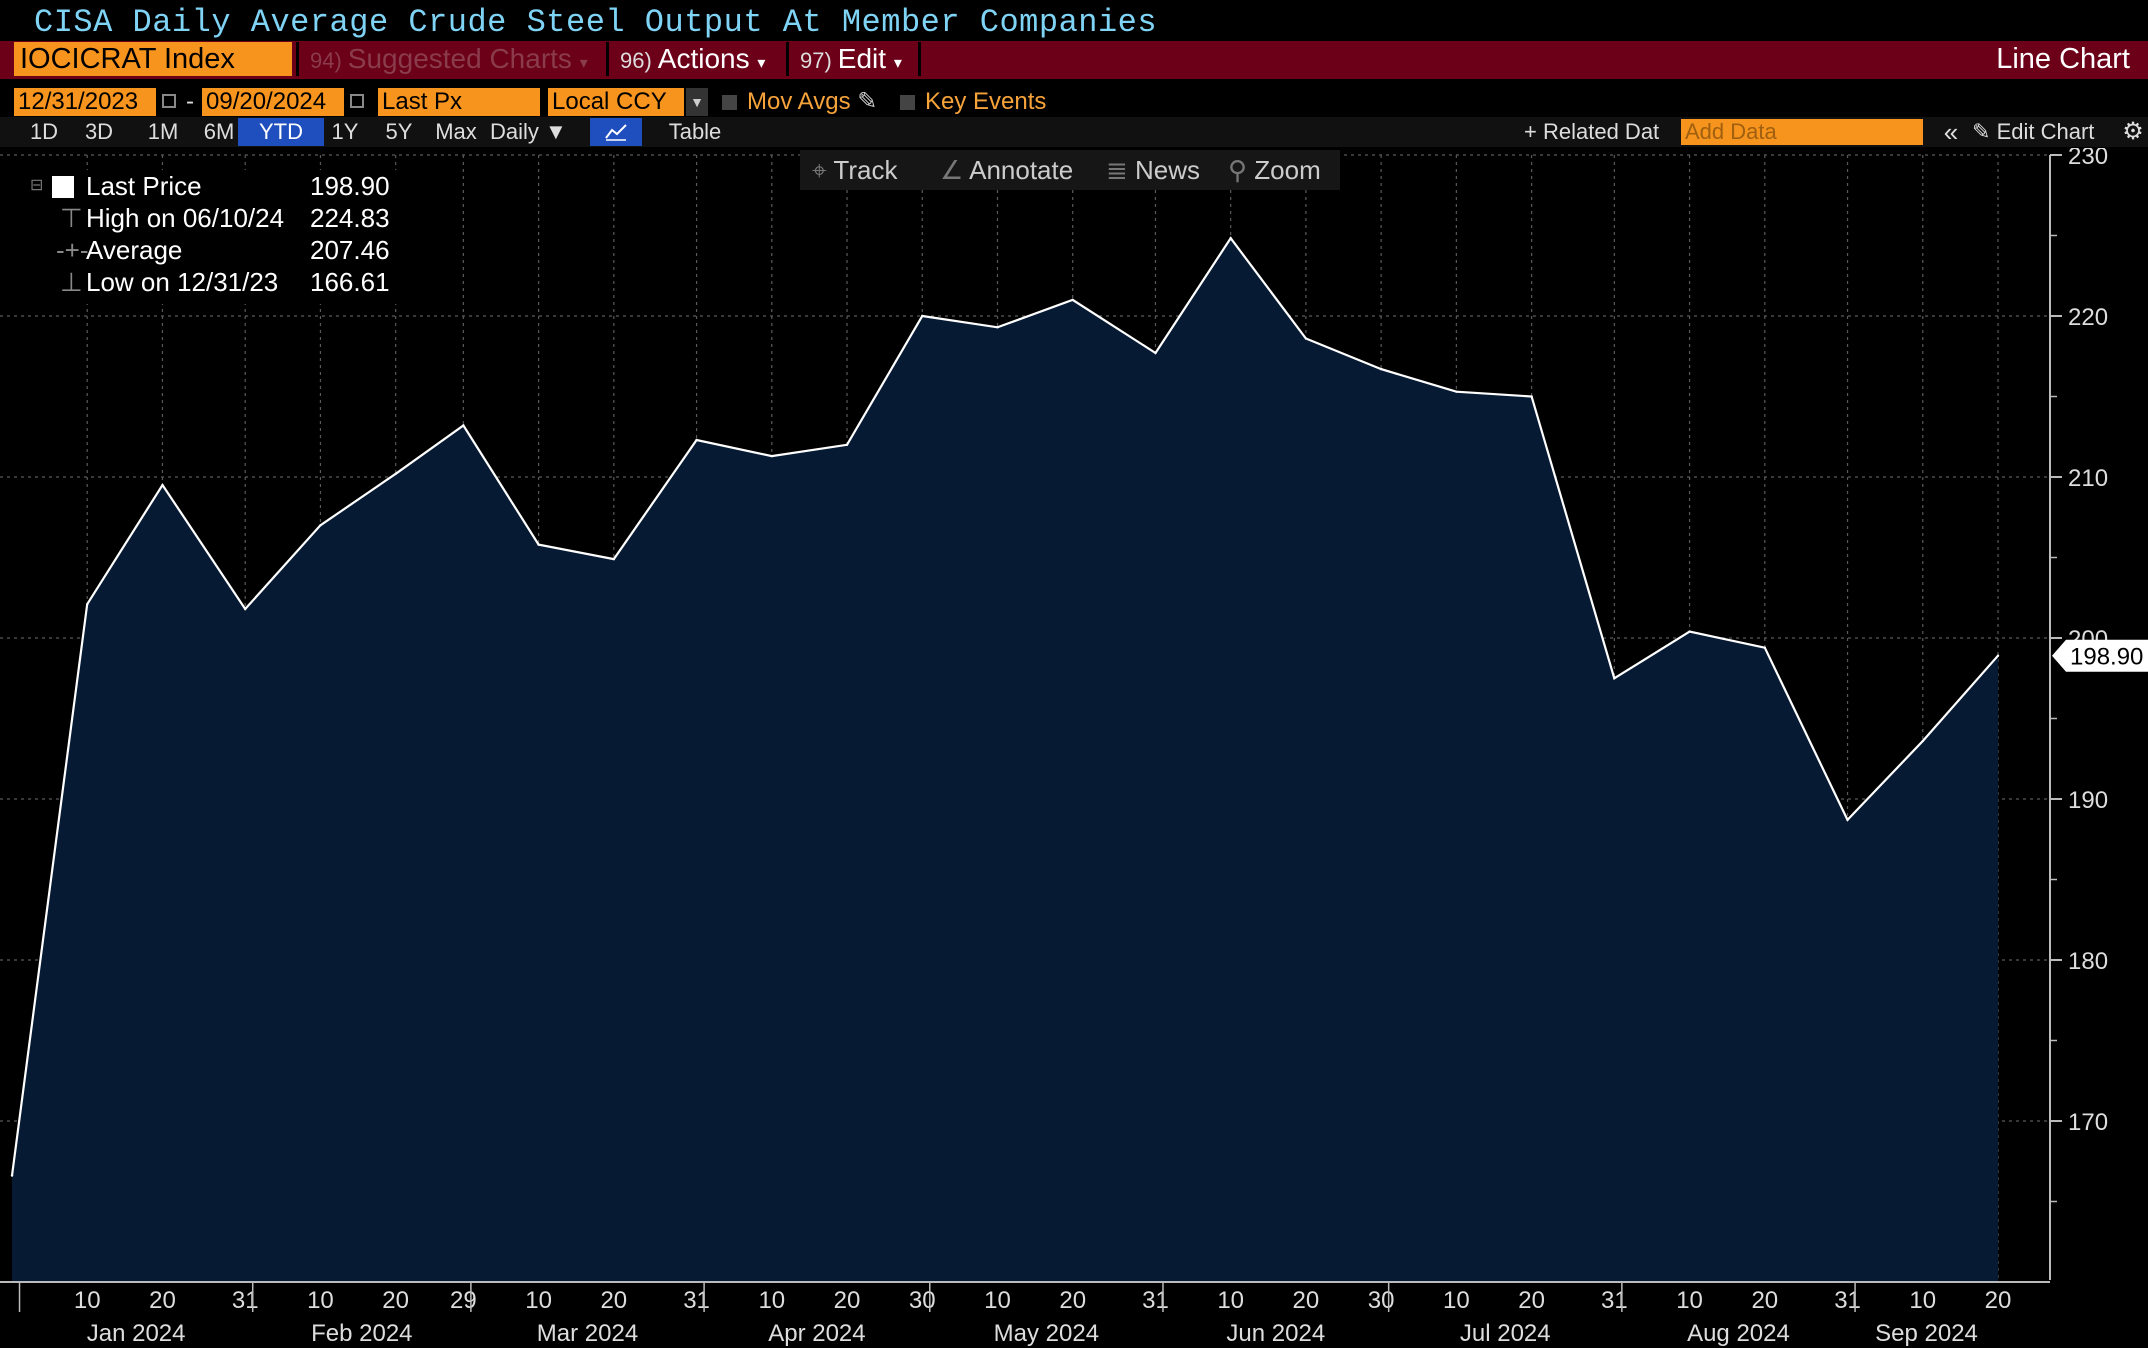  Describe the element at coordinates (587, 1333) in the screenshot. I see `month-label: Mar 2024` at that location.